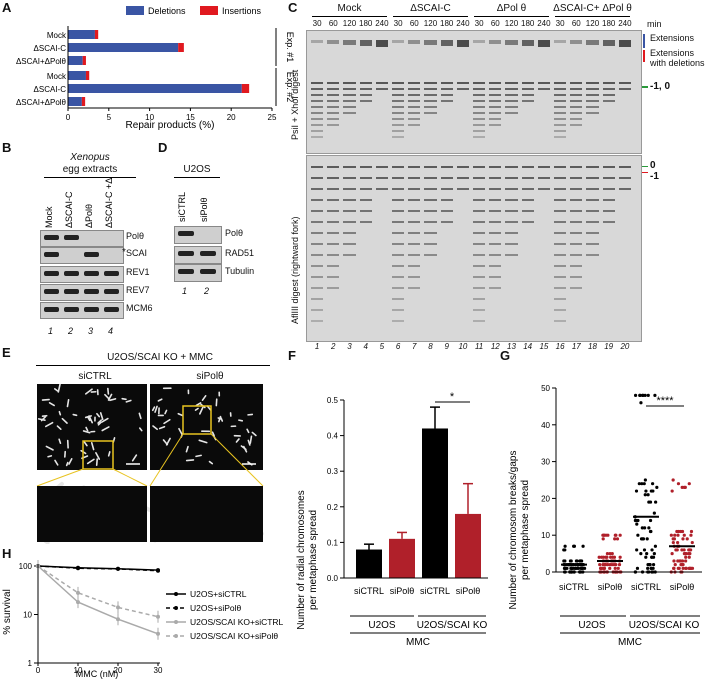 The image size is (708, 679). What do you see at coordinates (170, 125) in the screenshot?
I see `panel-a-xlabel: Repair products (%)` at bounding box center [170, 125].